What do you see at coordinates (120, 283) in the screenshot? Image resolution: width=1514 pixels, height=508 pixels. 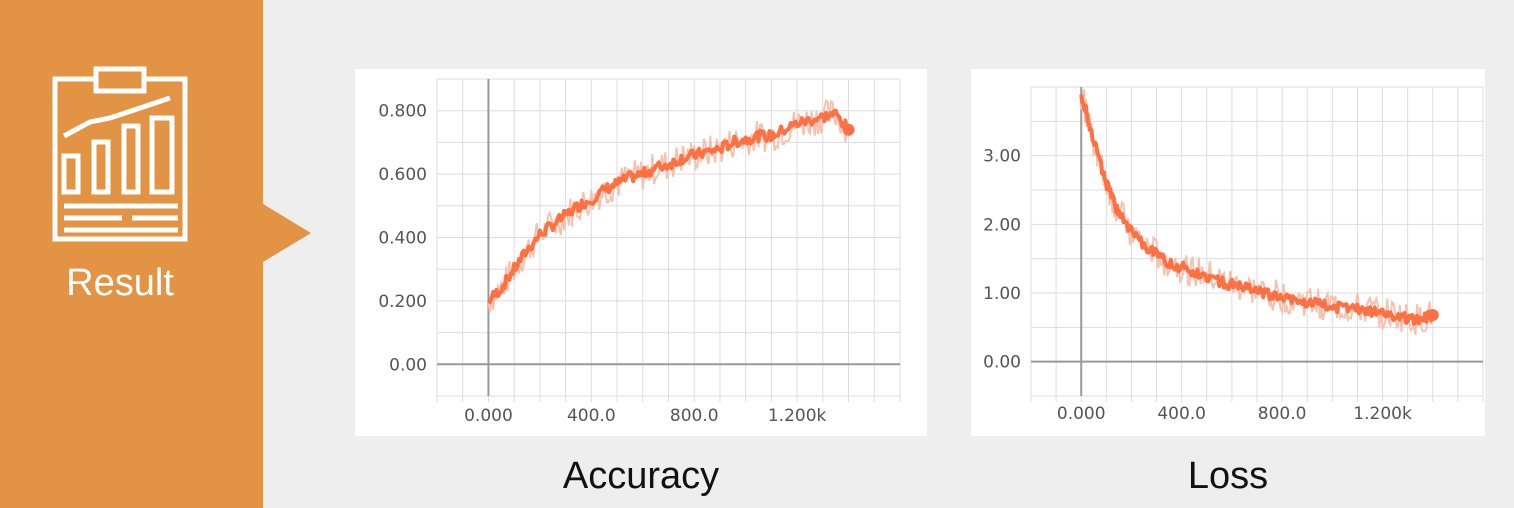 I see `result-label: Result` at bounding box center [120, 283].